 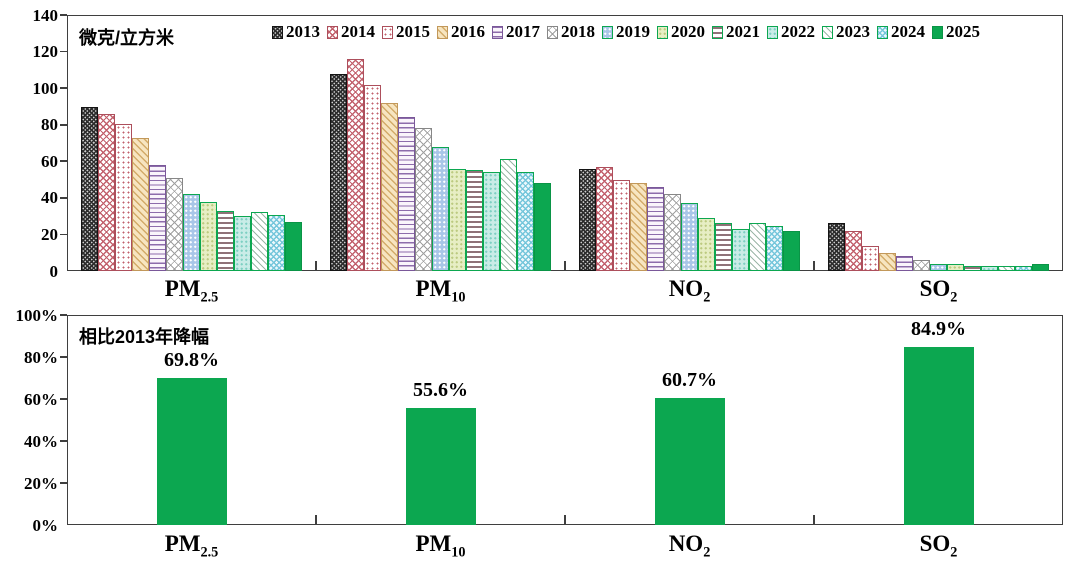 I want to click on legend-label-2025: 2025, so click(x=963, y=31).